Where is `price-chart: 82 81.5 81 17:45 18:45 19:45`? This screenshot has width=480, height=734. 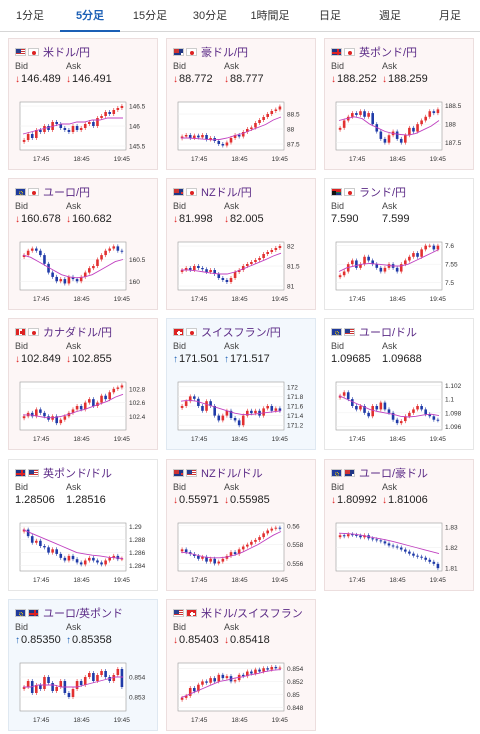 price-chart: 82 81.5 81 17:45 18:45 19:45 is located at coordinates (243, 271).